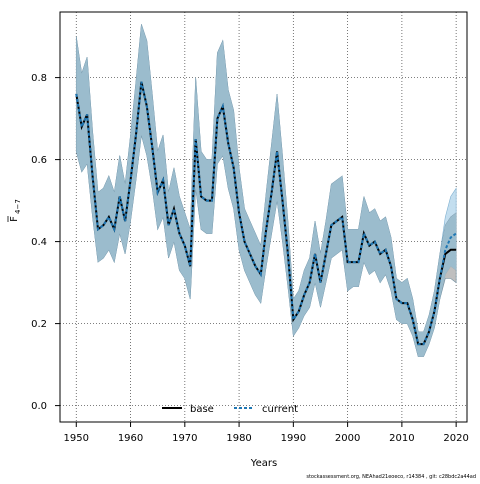 The width and height of the screenshot is (480, 484). What do you see at coordinates (202, 409) in the screenshot?
I see `legend-base-label: base` at bounding box center [202, 409].